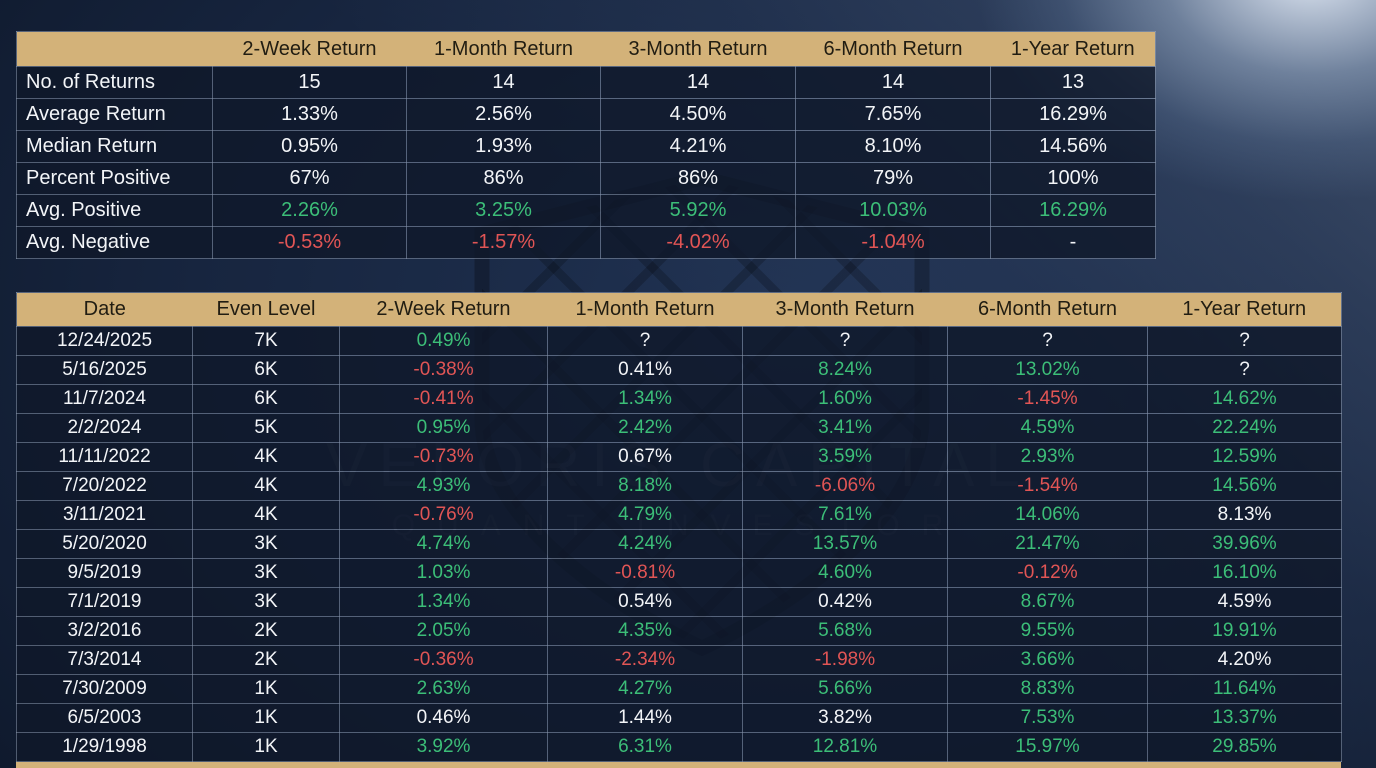 The width and height of the screenshot is (1376, 768). I want to click on data-cell: 16.29%, so click(1073, 114).